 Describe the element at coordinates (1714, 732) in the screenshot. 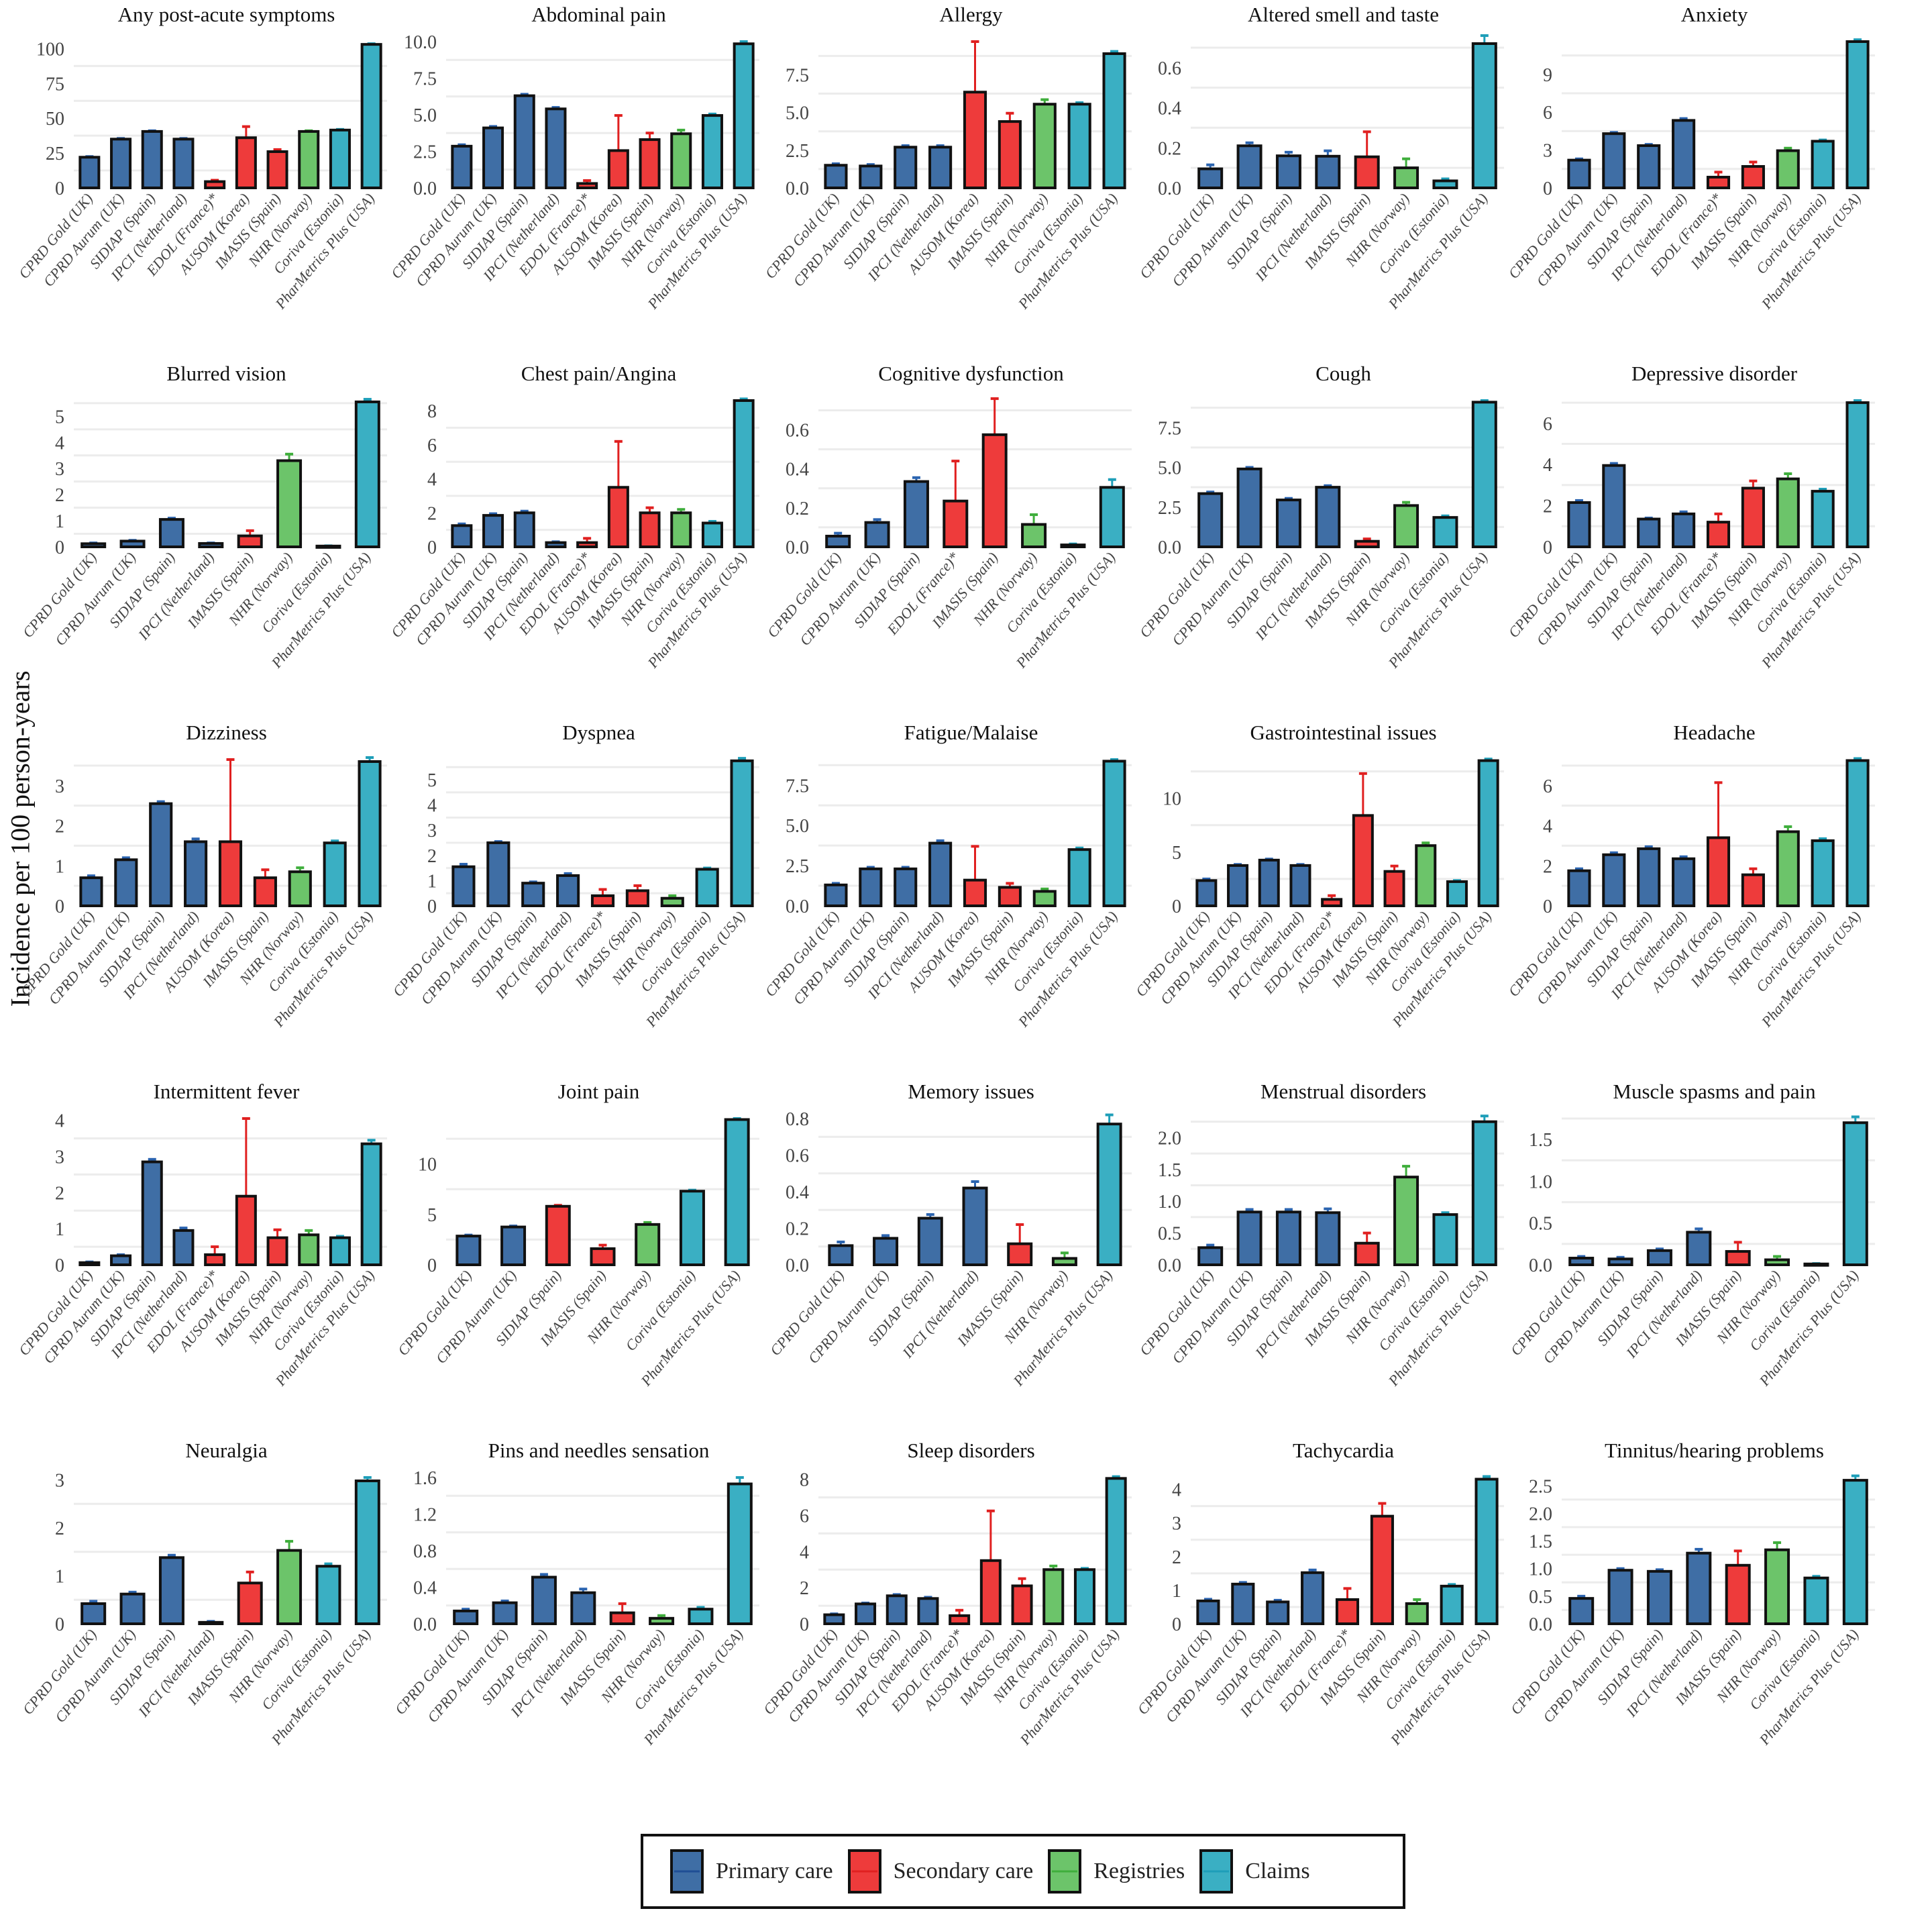

I see `panel-title: Headache` at that location.